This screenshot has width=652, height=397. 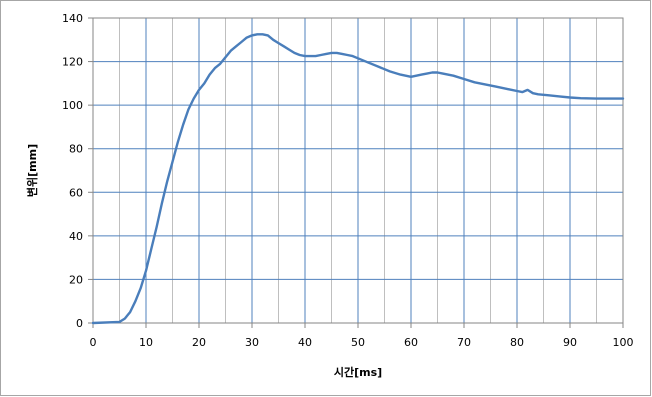 I want to click on y-tick-label: 60, so click(x=76, y=192).